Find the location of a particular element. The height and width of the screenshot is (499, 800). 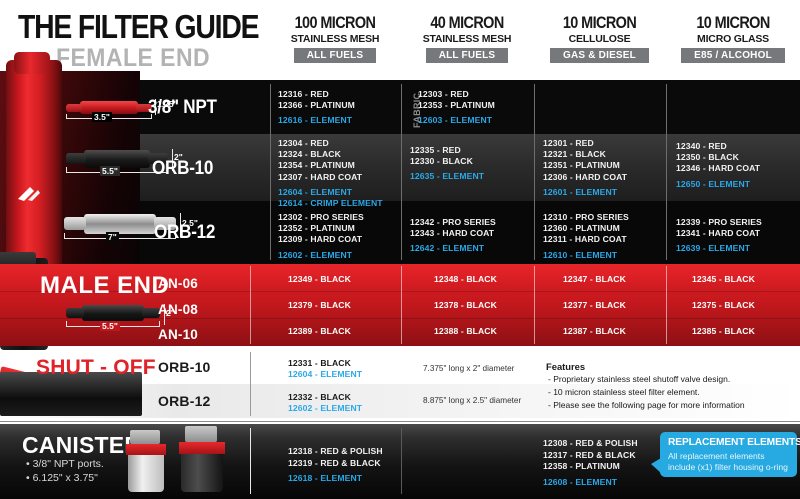

part-number: 12345 - BLACK is located at coordinates (723, 279).